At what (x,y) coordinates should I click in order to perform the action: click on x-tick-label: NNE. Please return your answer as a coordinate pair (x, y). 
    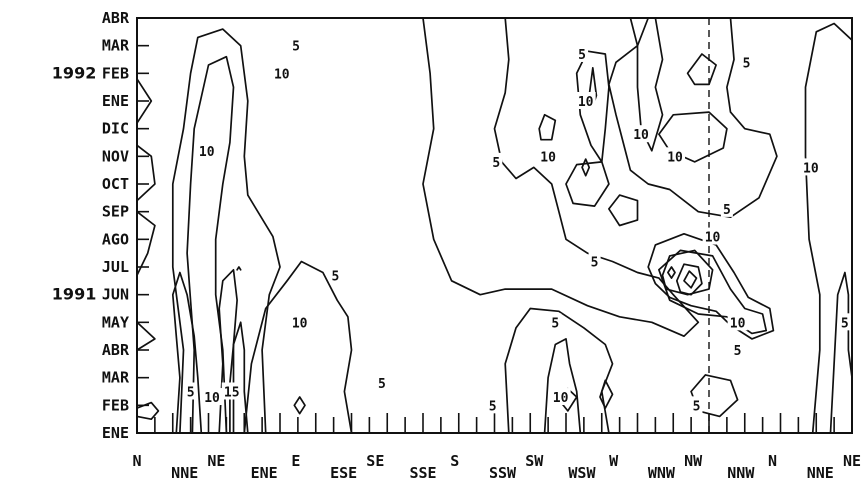
    Looking at the image, I should click on (820, 473).